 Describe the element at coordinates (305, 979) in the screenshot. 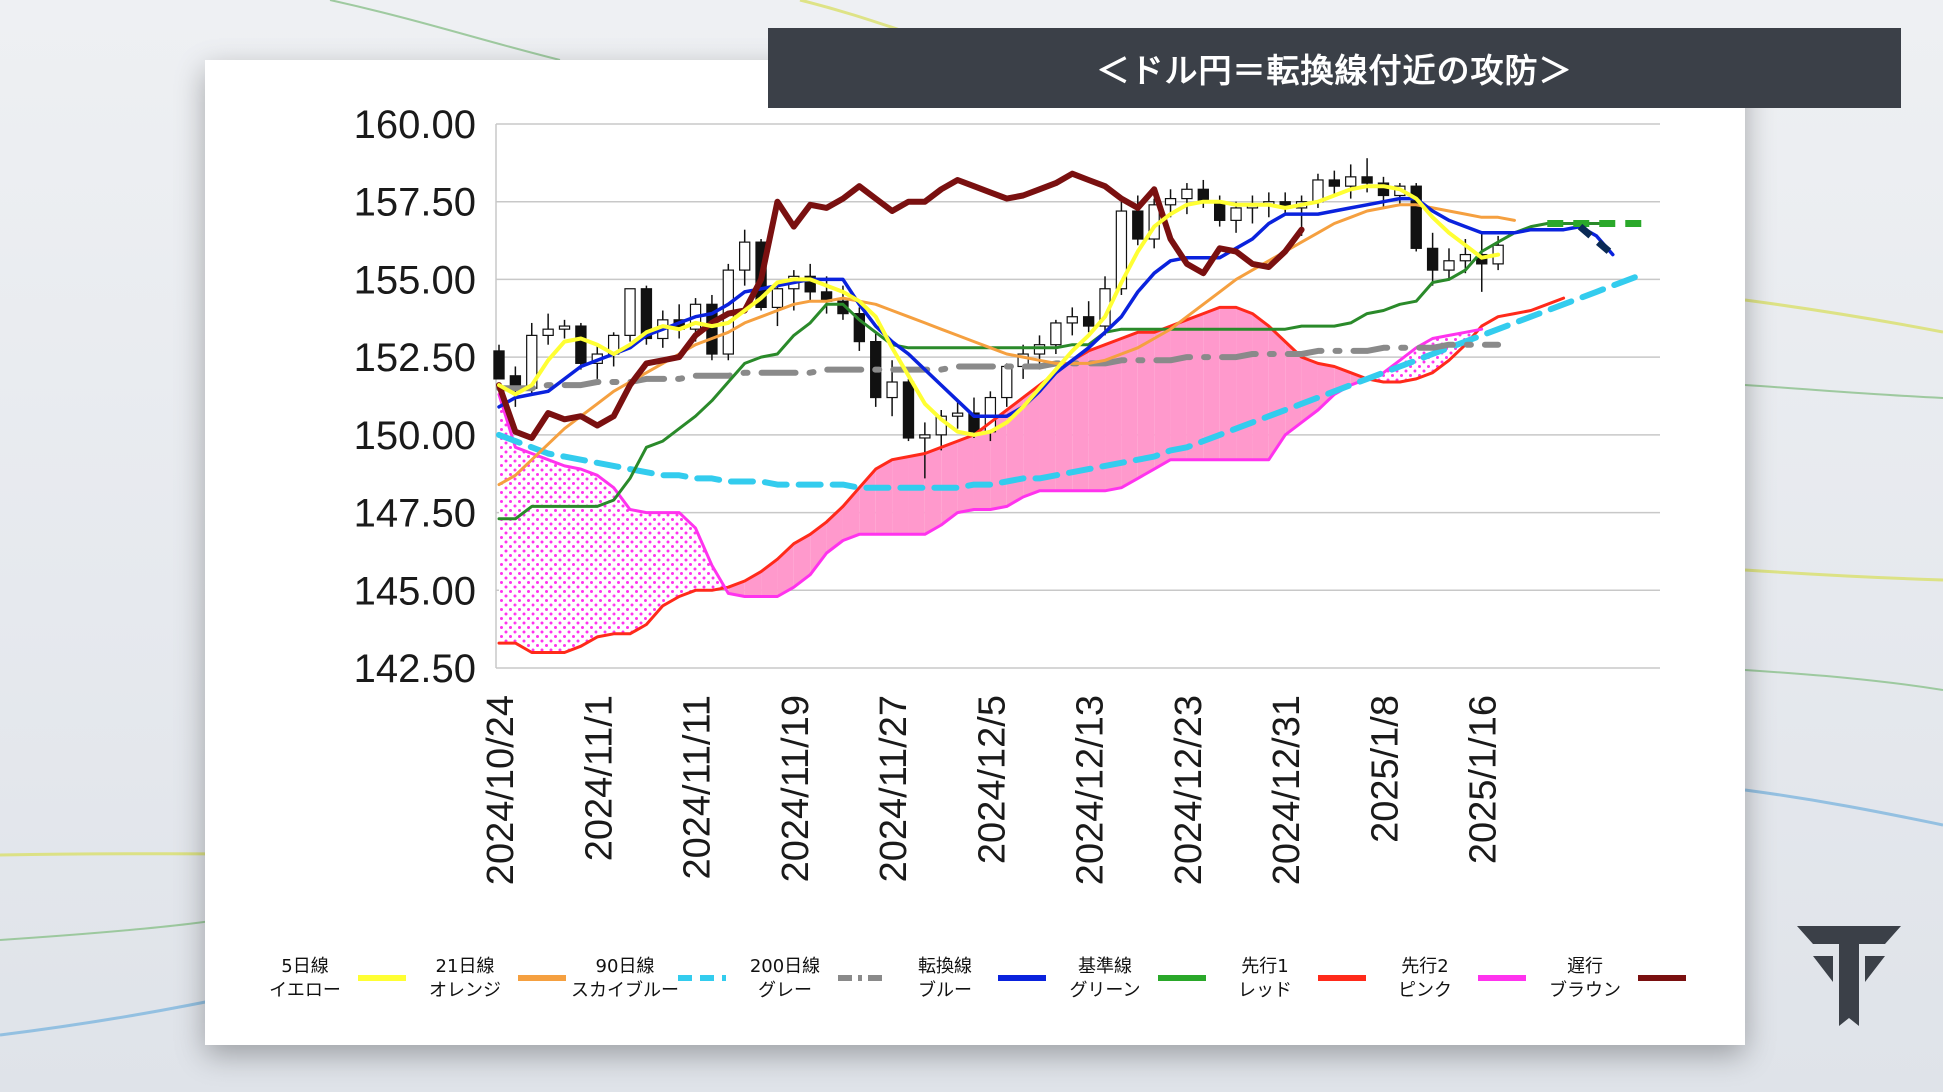

I see `legend-label: 5日線イエロー` at that location.